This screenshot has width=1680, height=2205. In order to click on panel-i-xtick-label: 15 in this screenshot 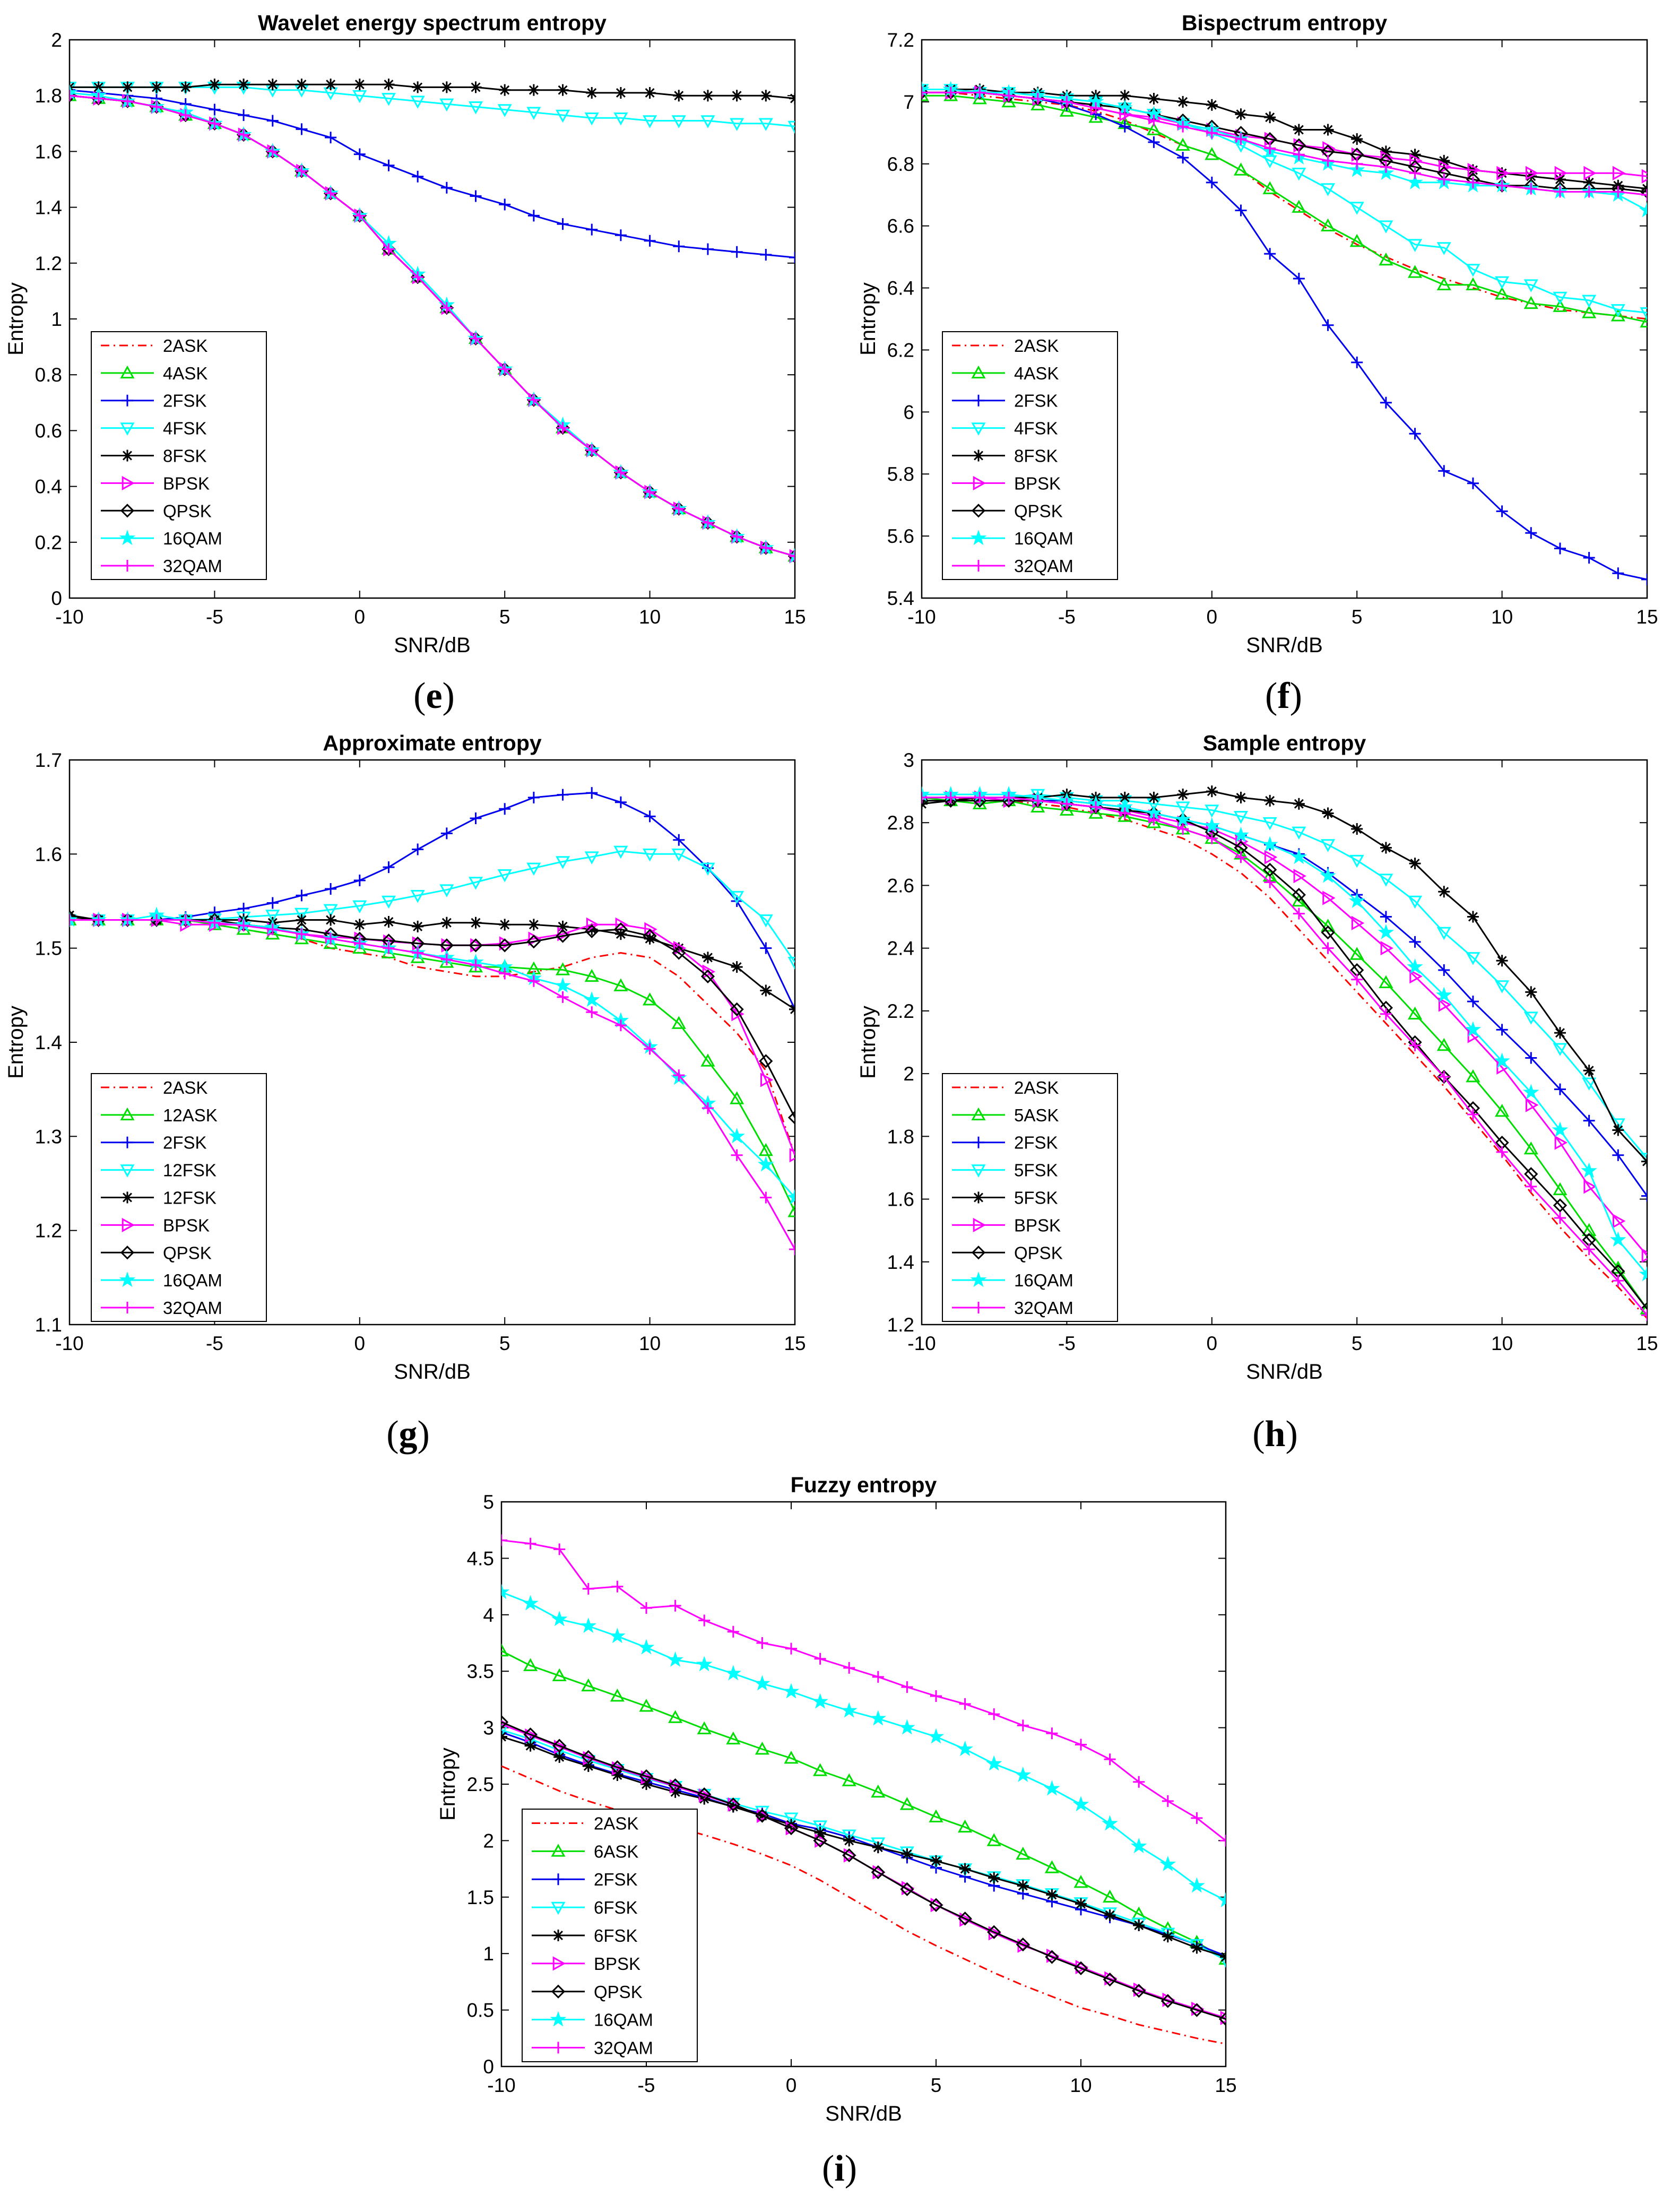, I will do `click(1225, 2085)`.